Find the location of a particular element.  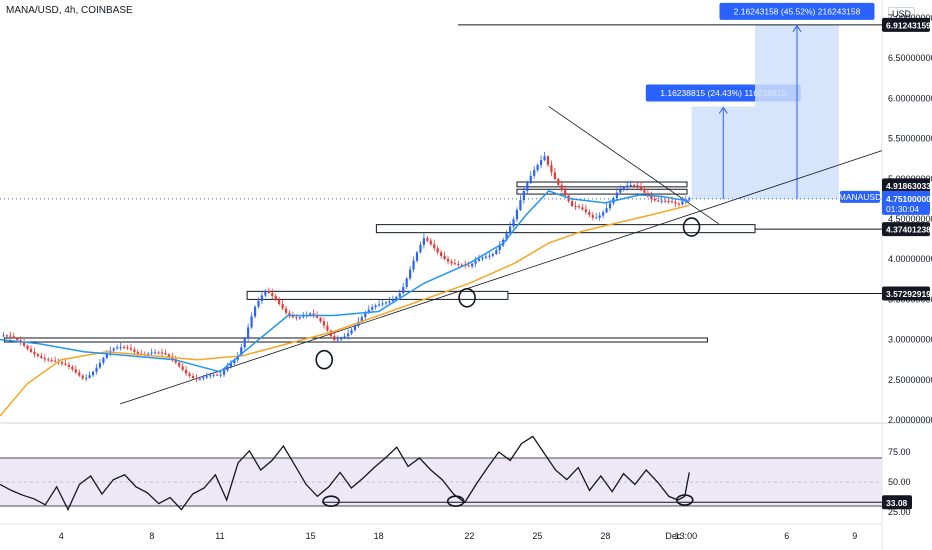

price-tag-label: 6.91243159 is located at coordinates (908, 25).